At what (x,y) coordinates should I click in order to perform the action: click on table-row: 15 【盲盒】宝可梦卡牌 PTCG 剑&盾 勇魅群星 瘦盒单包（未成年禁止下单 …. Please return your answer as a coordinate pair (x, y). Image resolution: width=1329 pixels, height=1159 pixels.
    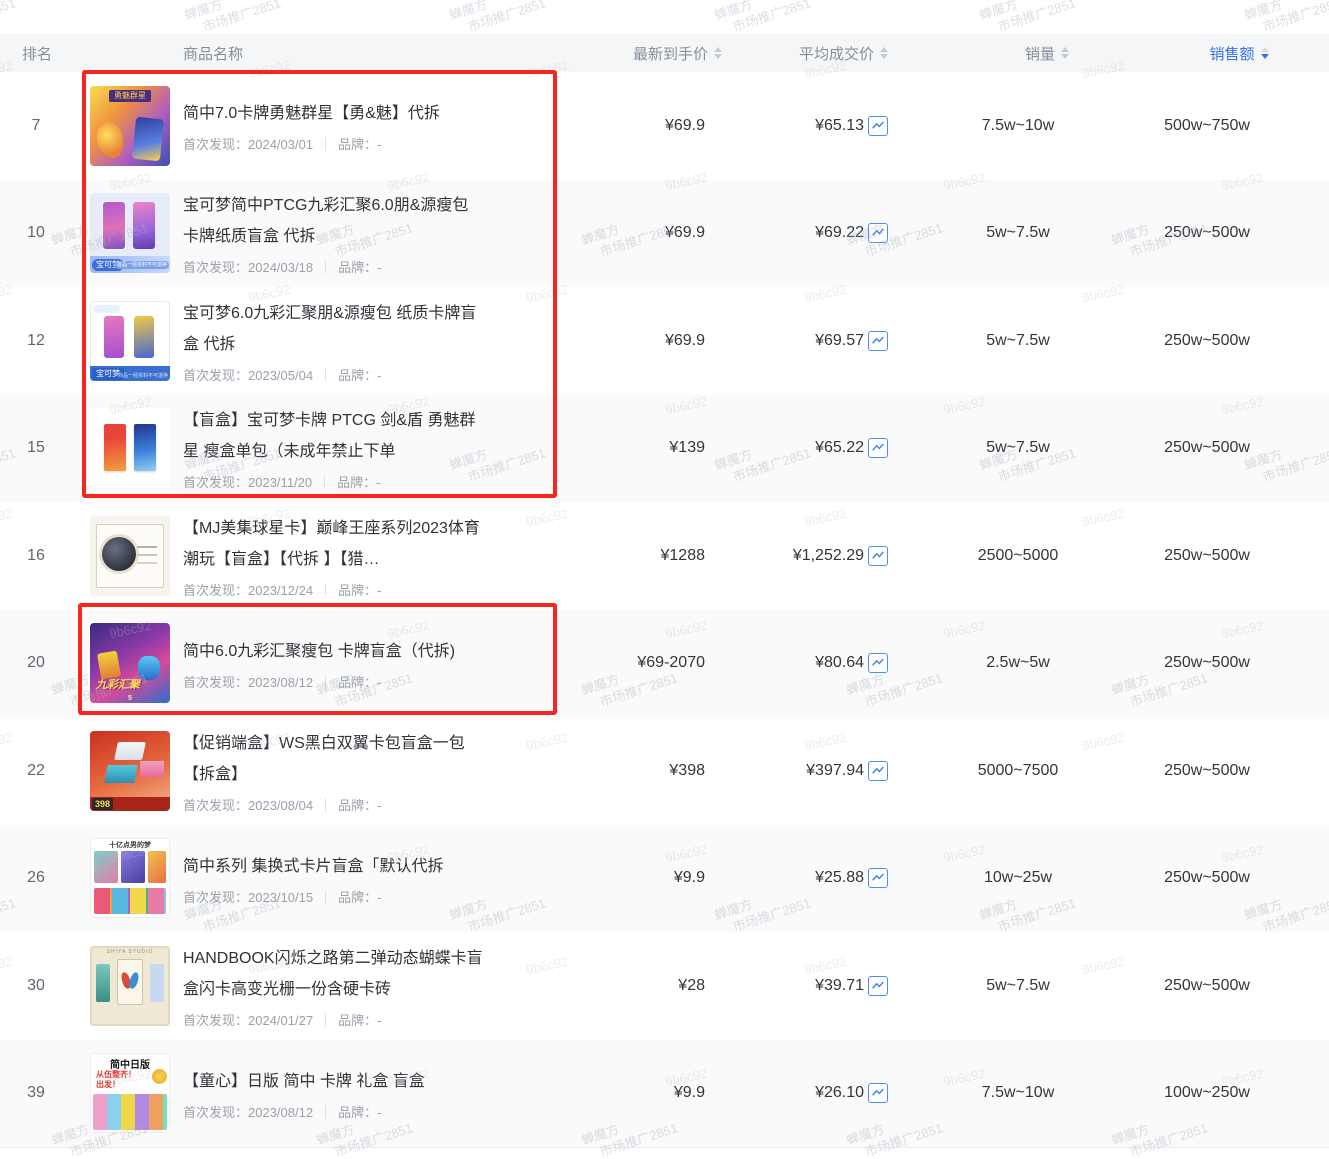
    Looking at the image, I should click on (664, 448).